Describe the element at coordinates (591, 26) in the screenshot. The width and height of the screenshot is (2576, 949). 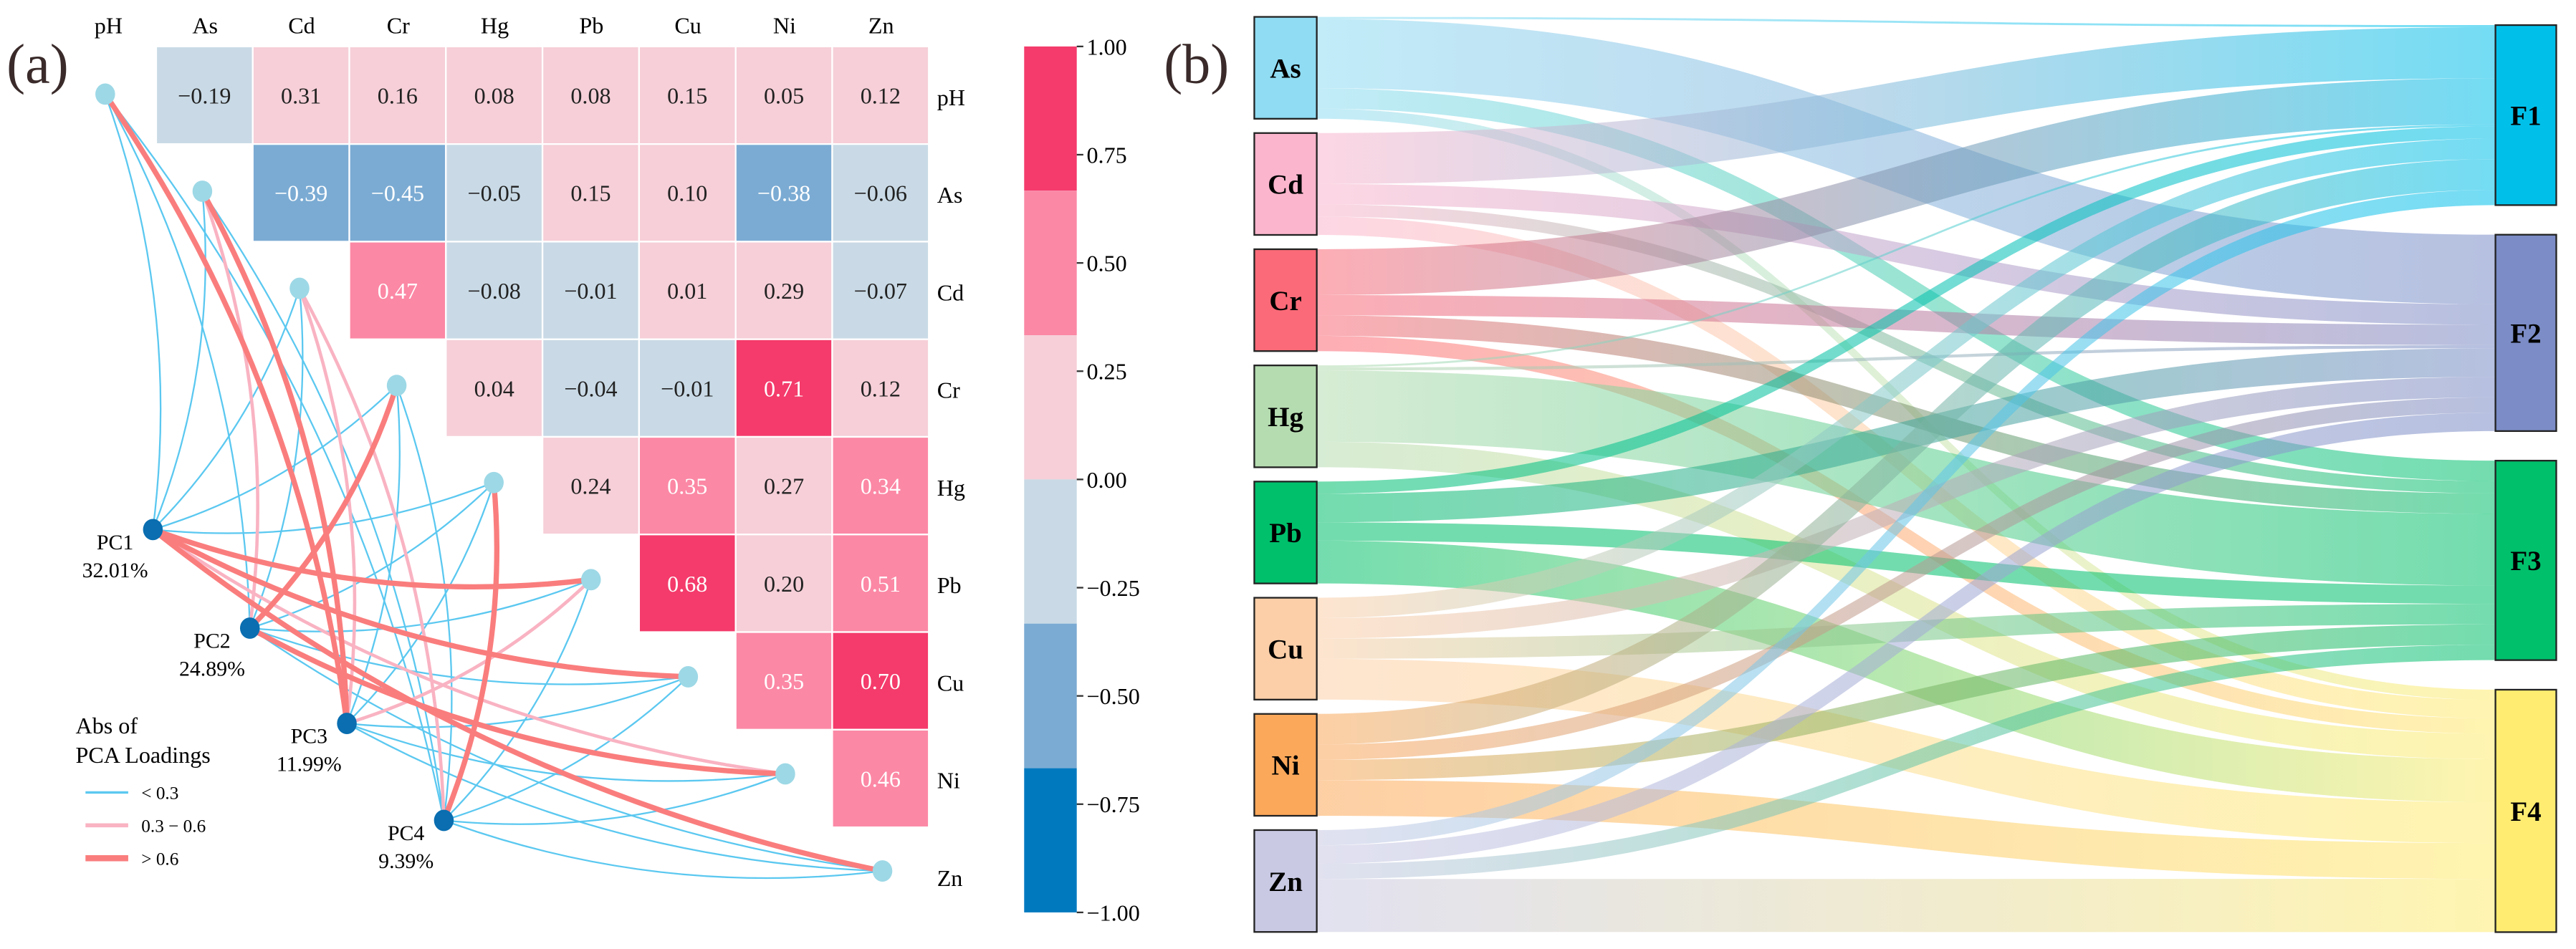
I see `column-label-Pb: Pb` at that location.